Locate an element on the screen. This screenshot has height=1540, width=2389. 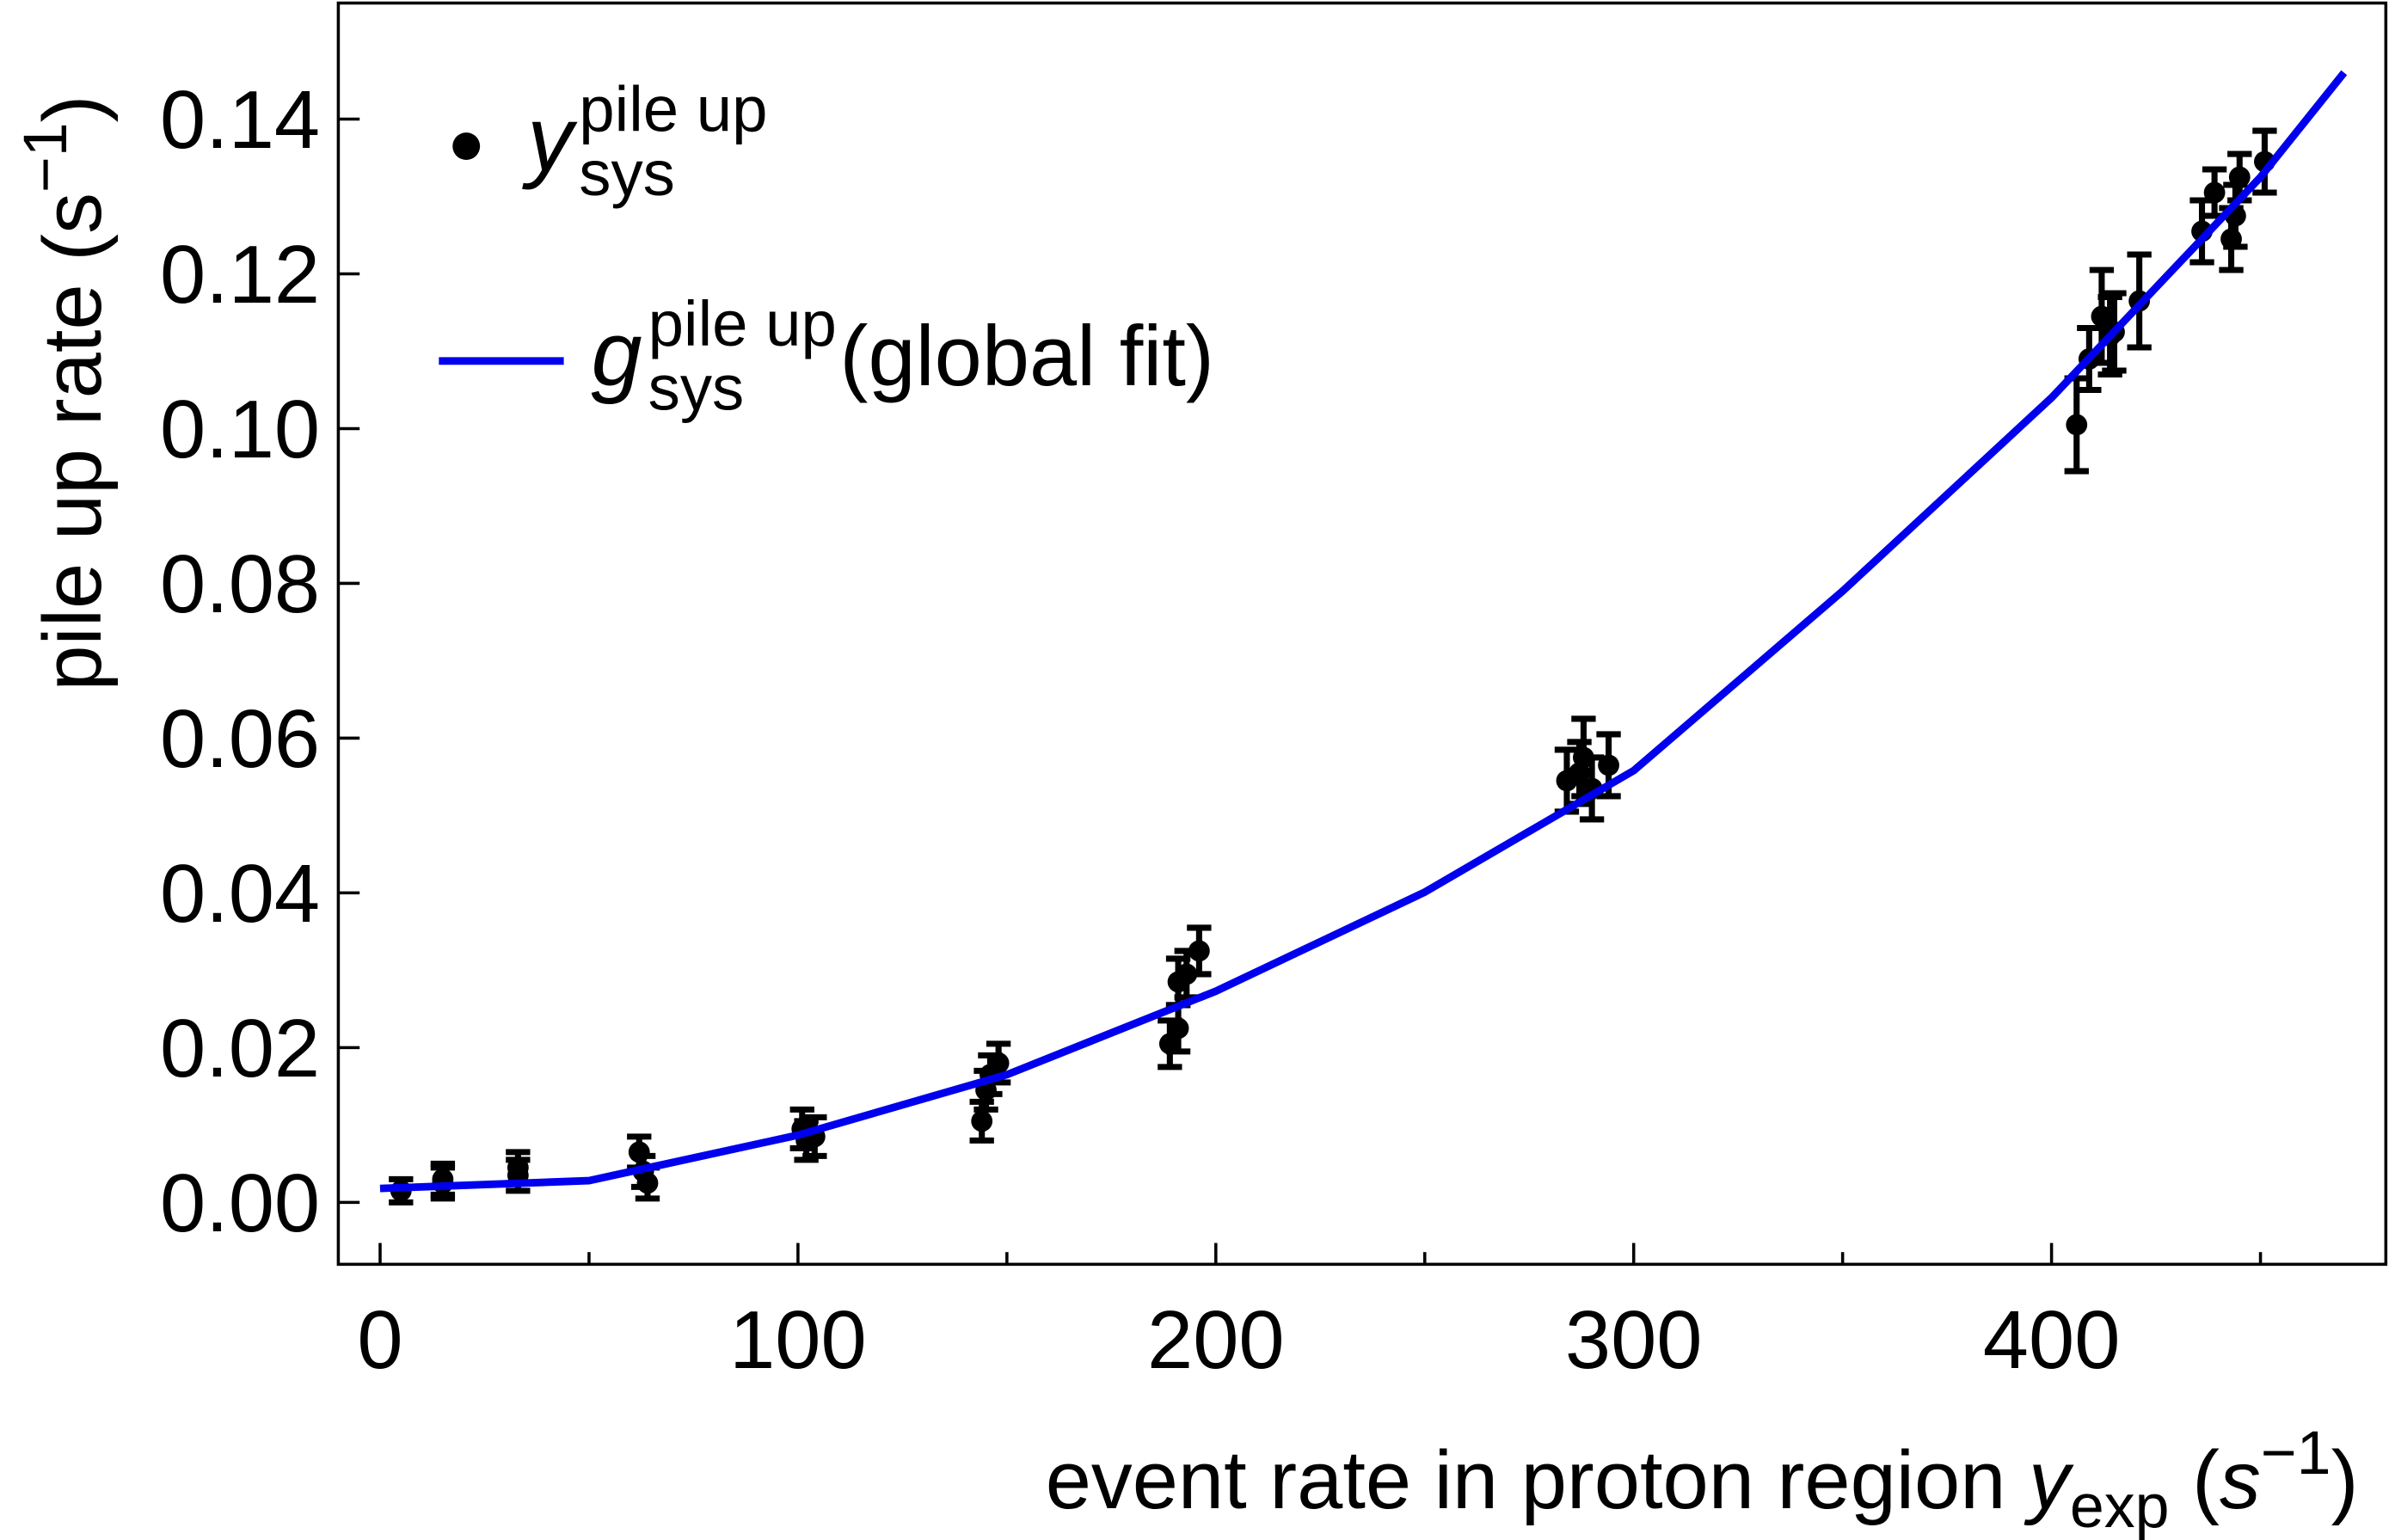
y-tick-label: 0.14 is located at coordinates (240, 120).